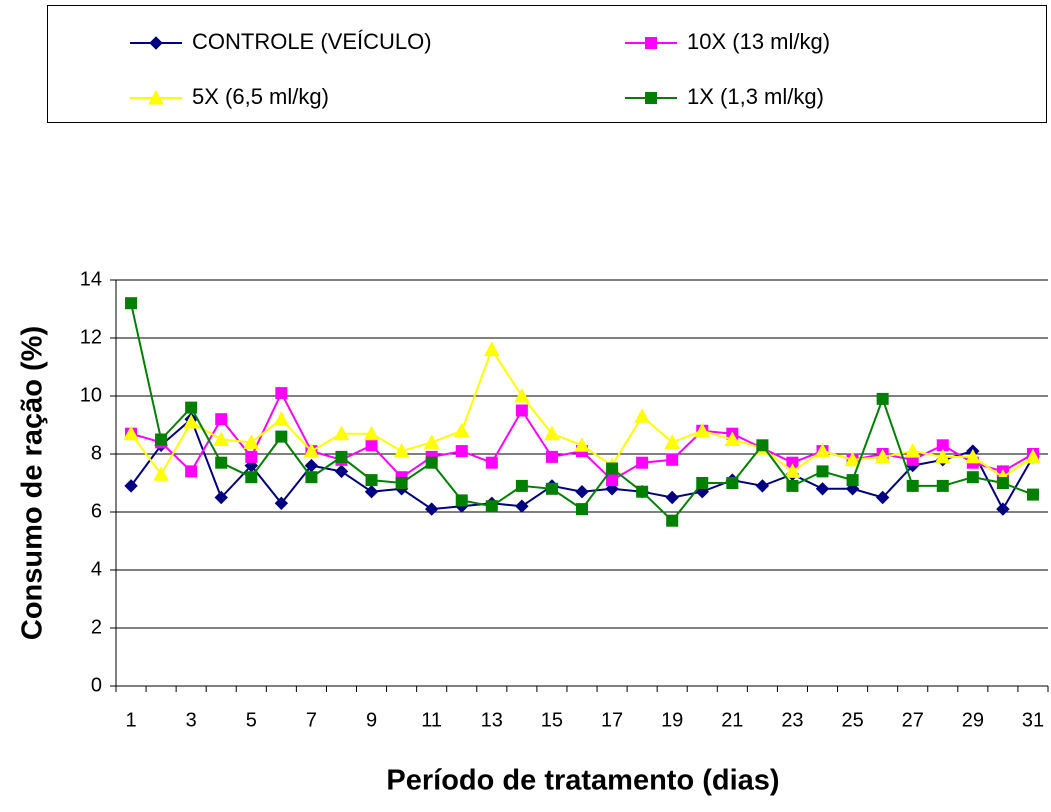  Describe the element at coordinates (96, 627) in the screenshot. I see `y-tick-label: 2` at that location.